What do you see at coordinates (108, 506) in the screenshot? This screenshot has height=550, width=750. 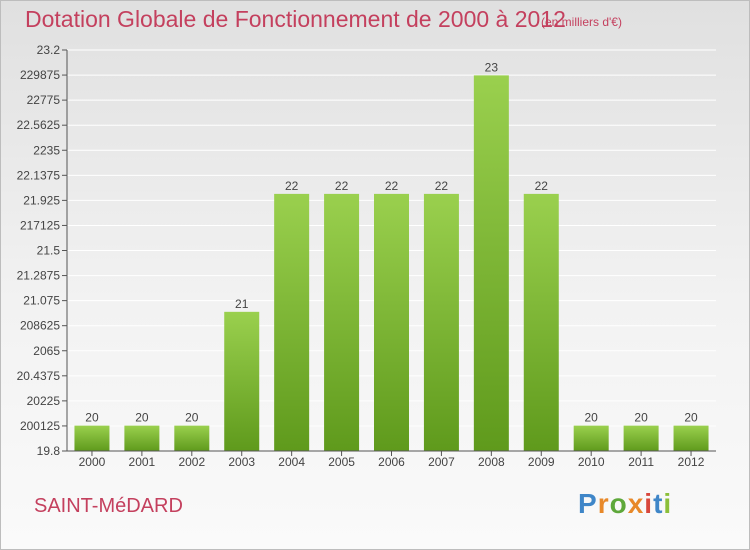 I see `commune-name: SAINT-MéDARD` at bounding box center [108, 506].